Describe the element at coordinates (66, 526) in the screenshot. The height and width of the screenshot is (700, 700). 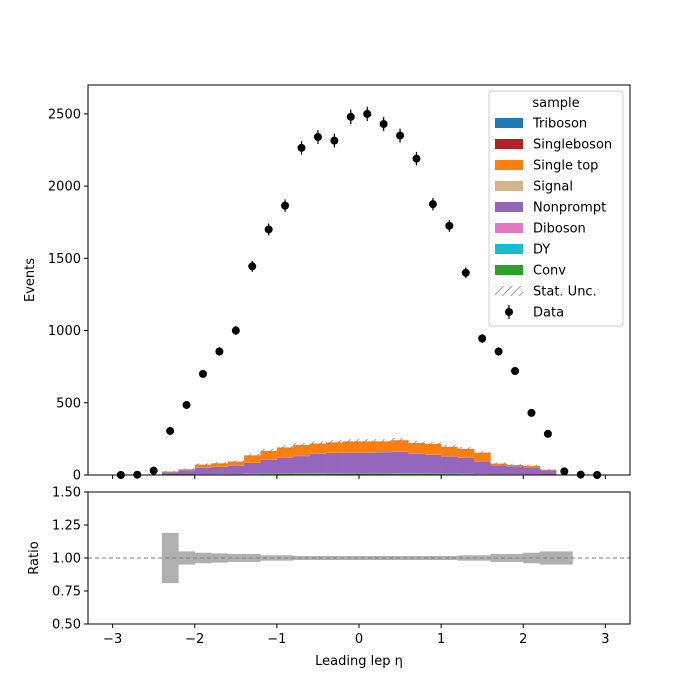
I see `ratio-tick-label: 1.25` at that location.